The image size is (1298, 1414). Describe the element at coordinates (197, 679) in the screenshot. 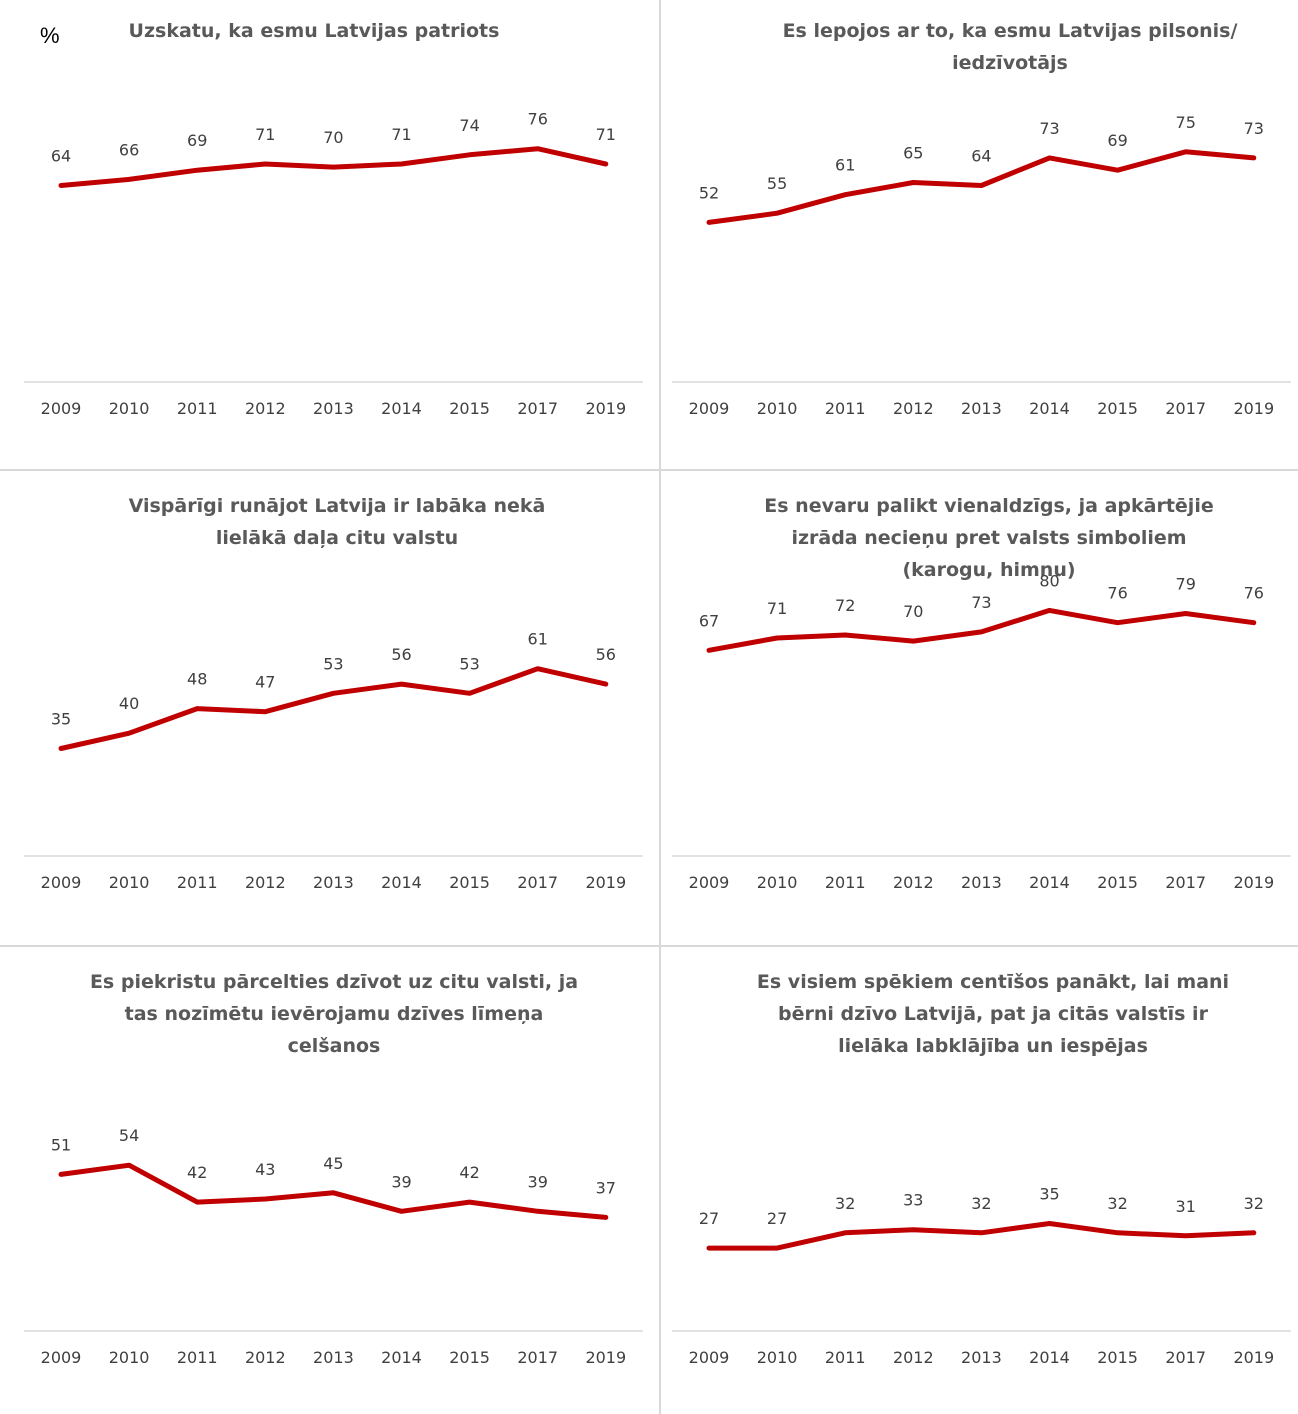

I see `data-label: 48` at that location.